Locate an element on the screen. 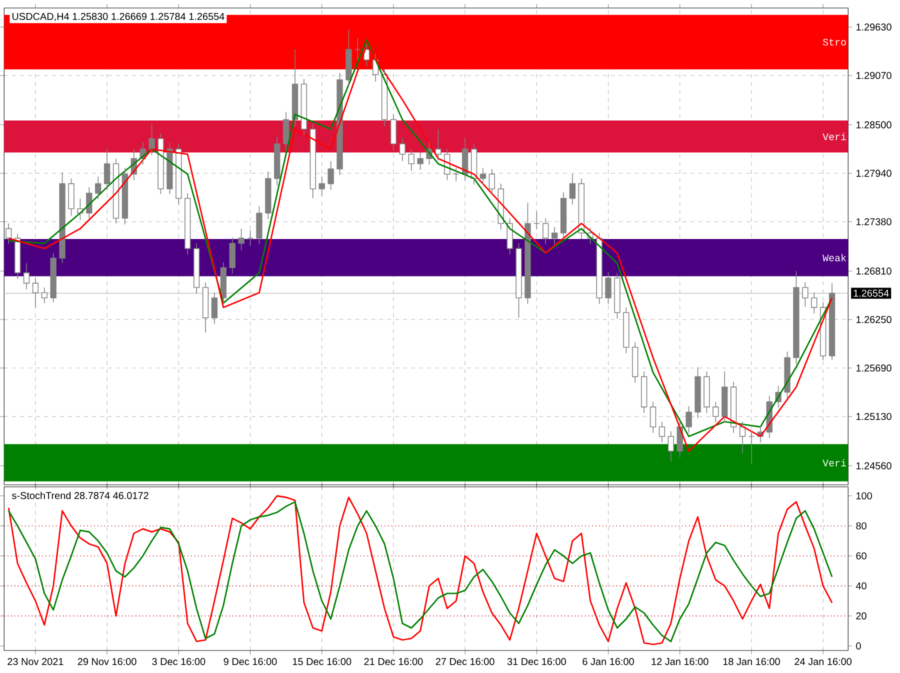 This screenshot has width=900, height=673. y-tick-label: 80 is located at coordinates (861, 526).